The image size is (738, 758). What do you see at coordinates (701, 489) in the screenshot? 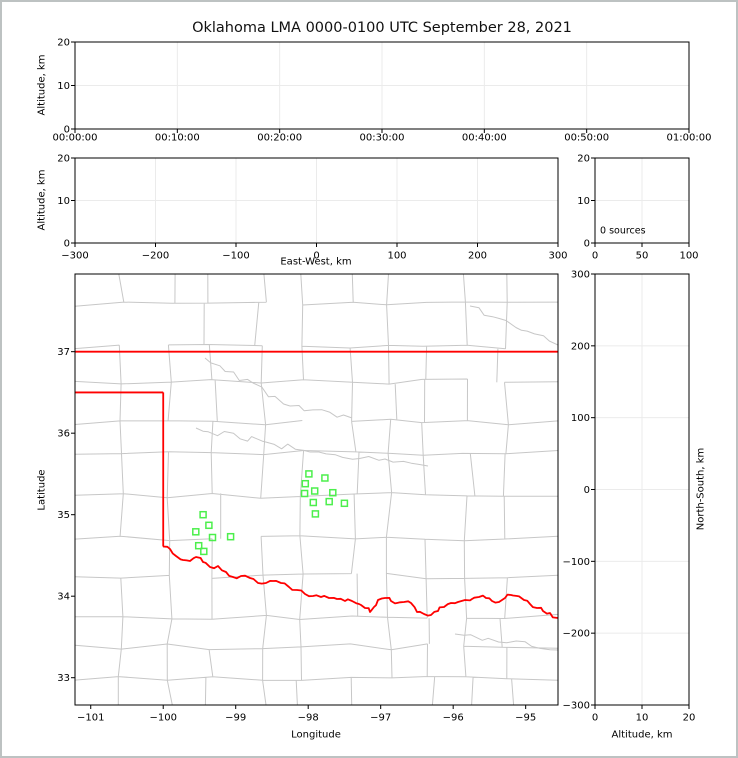
I see `ns-height-ylabel: North-South, km` at bounding box center [701, 489].